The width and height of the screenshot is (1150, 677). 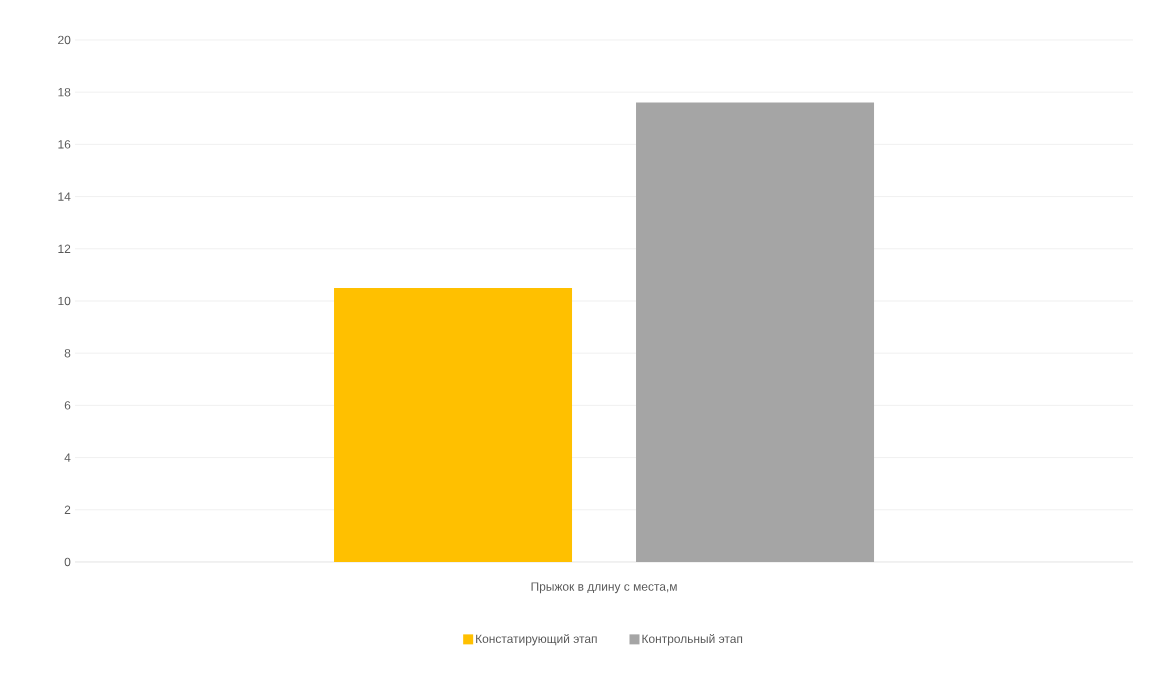 What do you see at coordinates (64, 92) in the screenshot?
I see `y-tick-label: 18` at bounding box center [64, 92].